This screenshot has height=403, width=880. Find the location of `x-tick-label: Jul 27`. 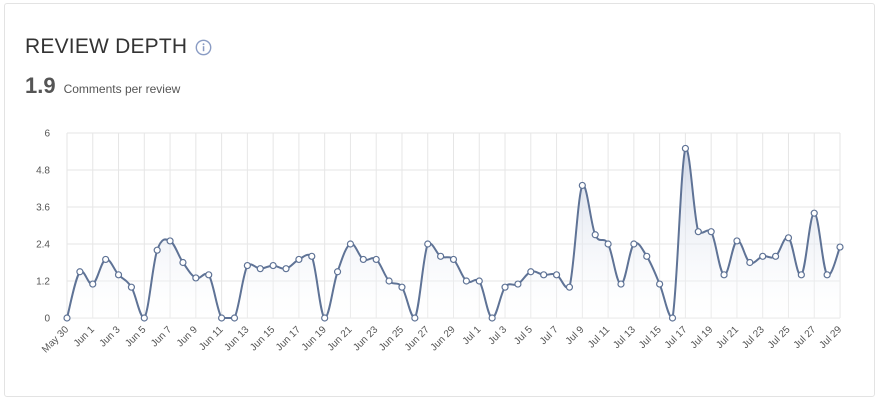

x-tick-label: Jul 27 is located at coordinates (805, 337).